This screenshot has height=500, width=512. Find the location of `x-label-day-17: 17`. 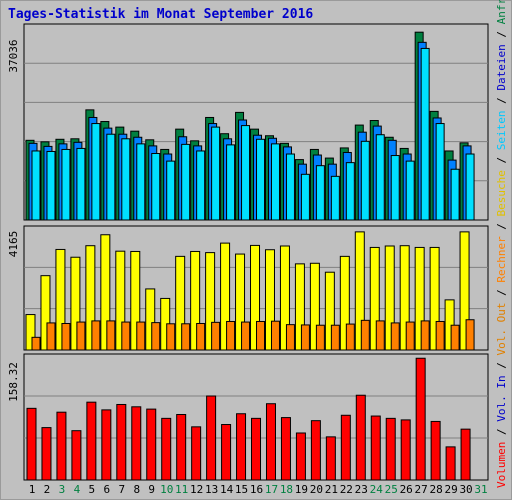

x-label-day-17: 17 is located at coordinates (271, 489).